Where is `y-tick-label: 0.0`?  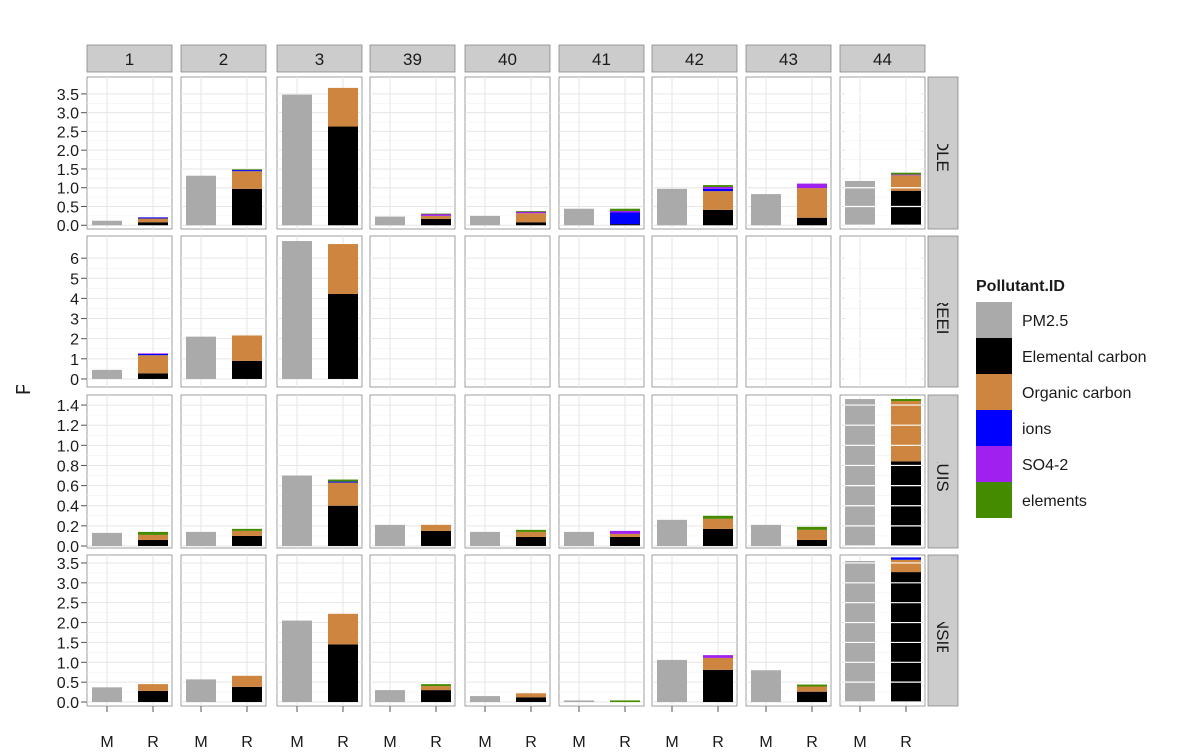
y-tick-label: 0.0 is located at coordinates (68, 703).